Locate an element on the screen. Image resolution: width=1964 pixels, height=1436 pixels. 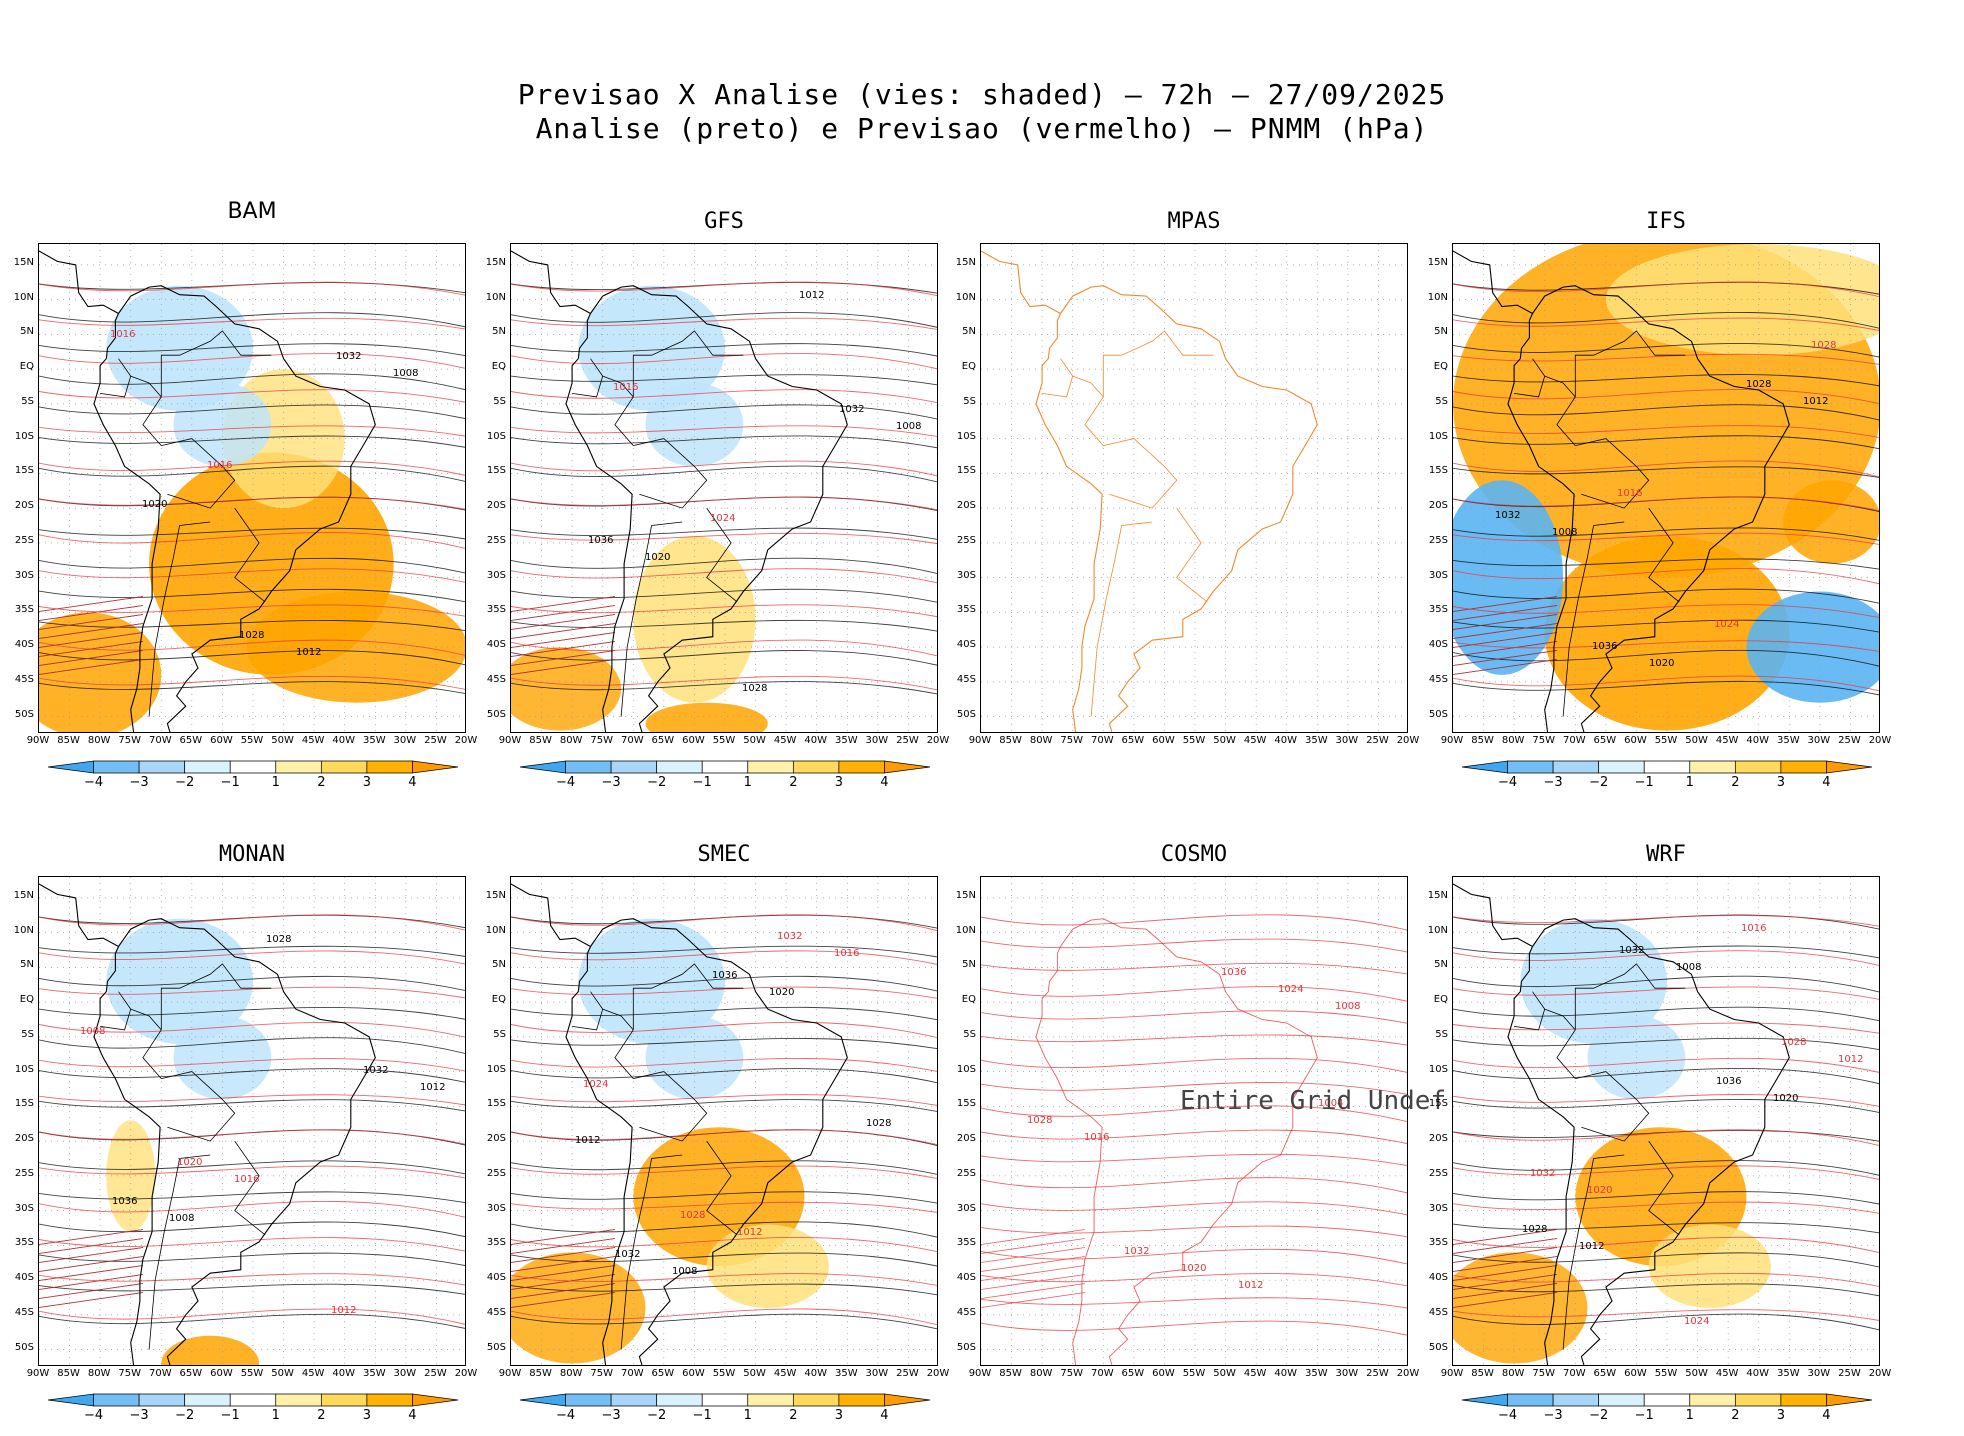
colorbar-label: 3 is located at coordinates (367, 1415).